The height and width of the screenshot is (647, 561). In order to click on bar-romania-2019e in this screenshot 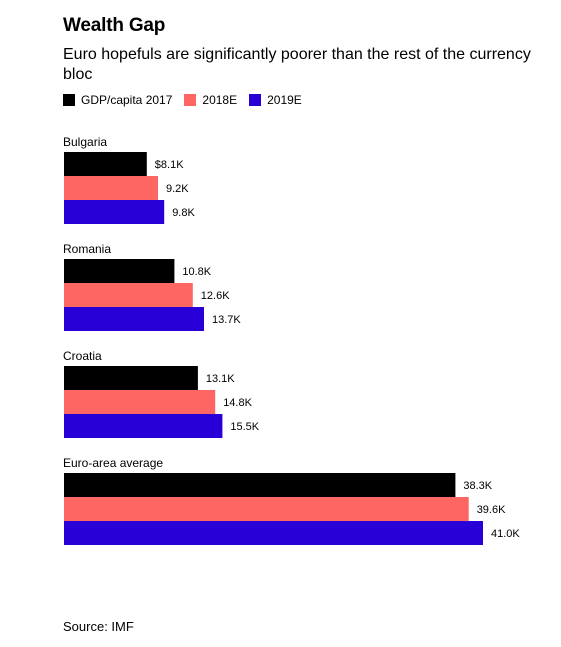, I will do `click(134, 319)`.